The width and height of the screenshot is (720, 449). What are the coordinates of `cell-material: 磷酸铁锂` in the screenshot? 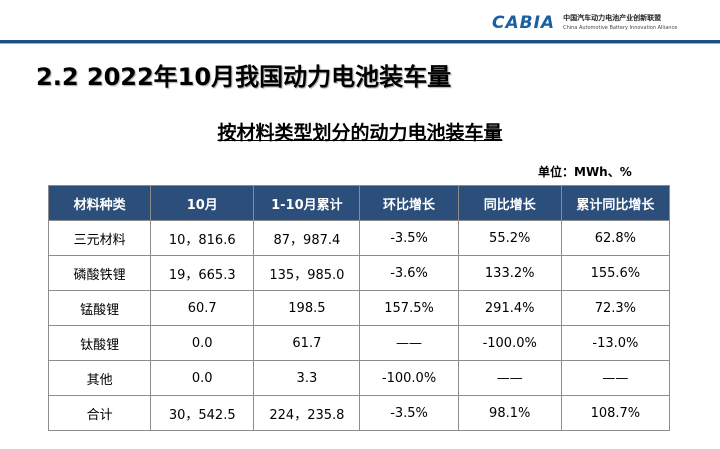 It's located at (99, 273).